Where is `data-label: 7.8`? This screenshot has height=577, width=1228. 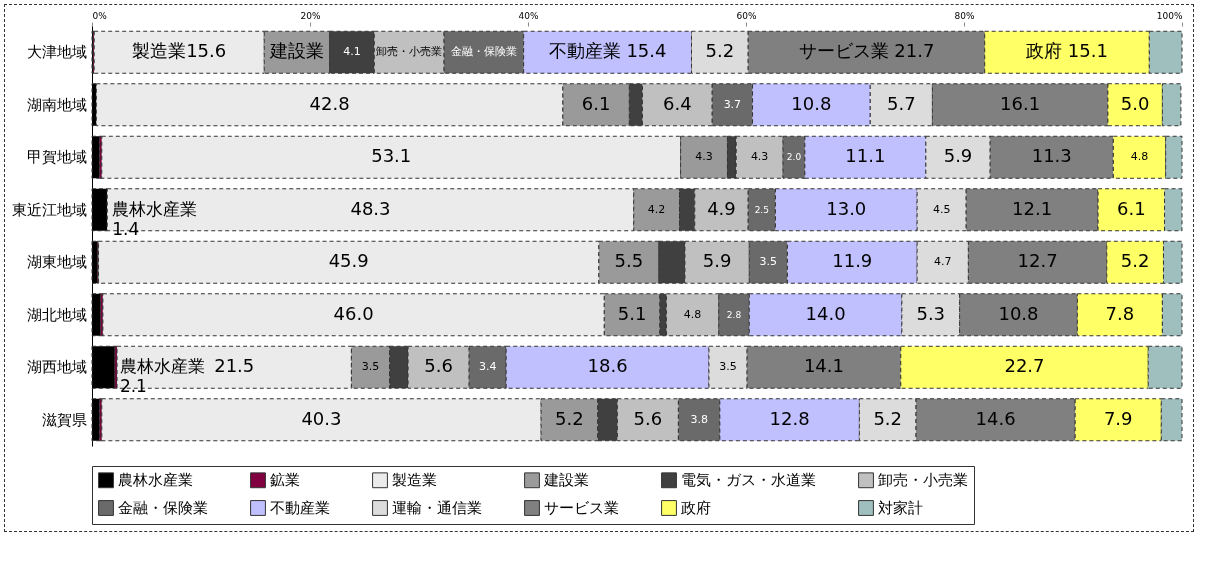
data-label: 7.8 is located at coordinates (1120, 313).